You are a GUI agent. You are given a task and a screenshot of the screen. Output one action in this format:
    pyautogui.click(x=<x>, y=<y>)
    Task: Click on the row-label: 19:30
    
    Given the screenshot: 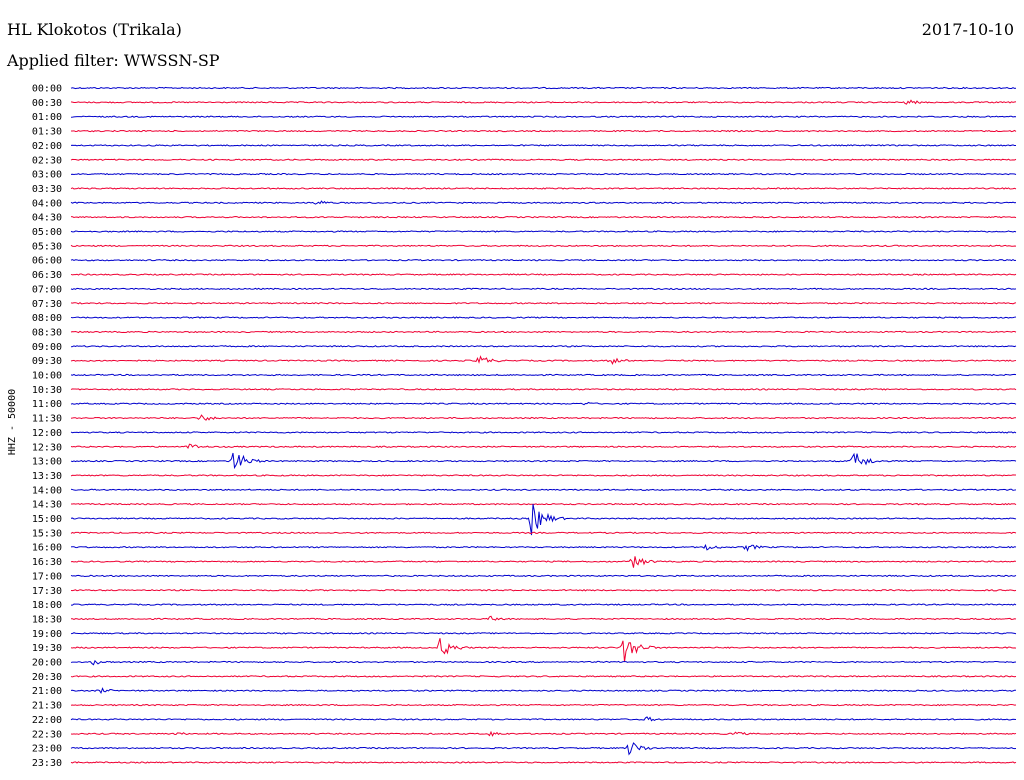 What is the action you would take?
    pyautogui.click(x=47, y=648)
    